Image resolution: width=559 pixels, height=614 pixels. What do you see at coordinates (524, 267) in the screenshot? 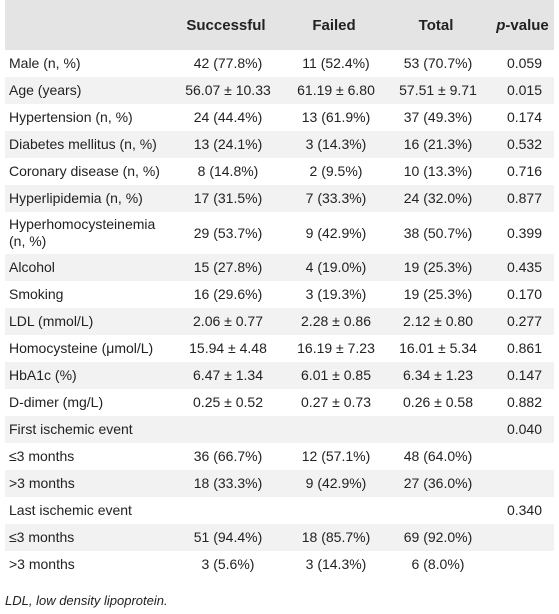
I see `cell-p-value: 0.435` at bounding box center [524, 267].